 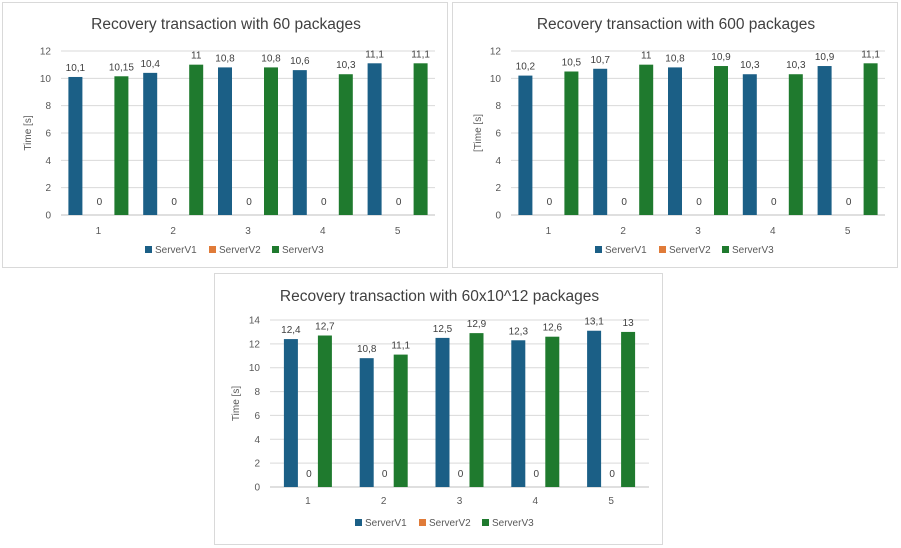 I want to click on data-label-serverv3-2: 11,1, so click(x=400, y=346).